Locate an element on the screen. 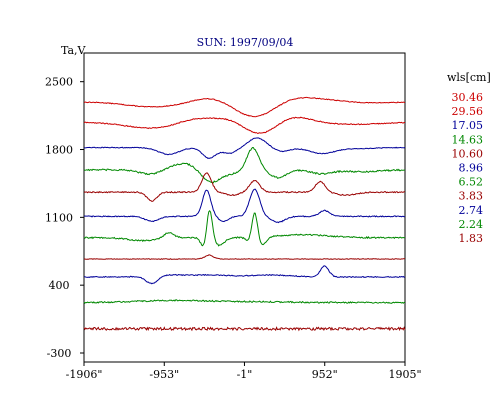  legend-entry: 29.56 is located at coordinates (468, 111).